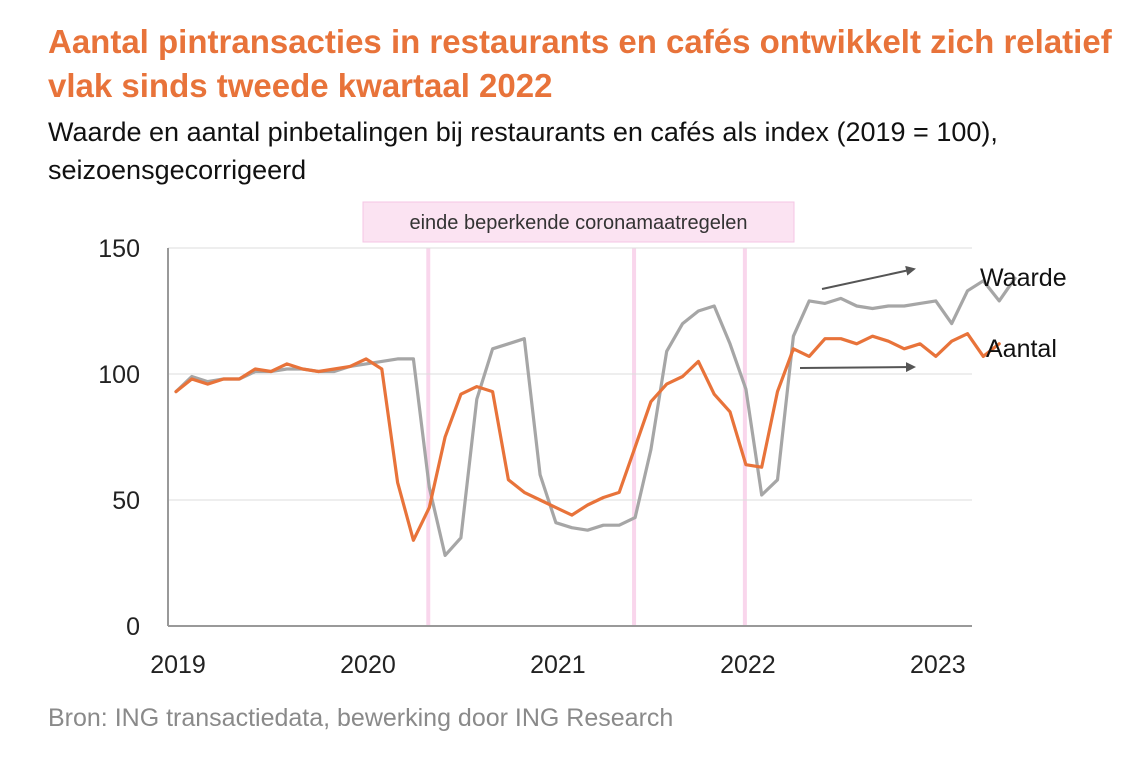 The height and width of the screenshot is (772, 1146). I want to click on marker-label: einde beperkende coronamaatregelen, so click(578, 223).